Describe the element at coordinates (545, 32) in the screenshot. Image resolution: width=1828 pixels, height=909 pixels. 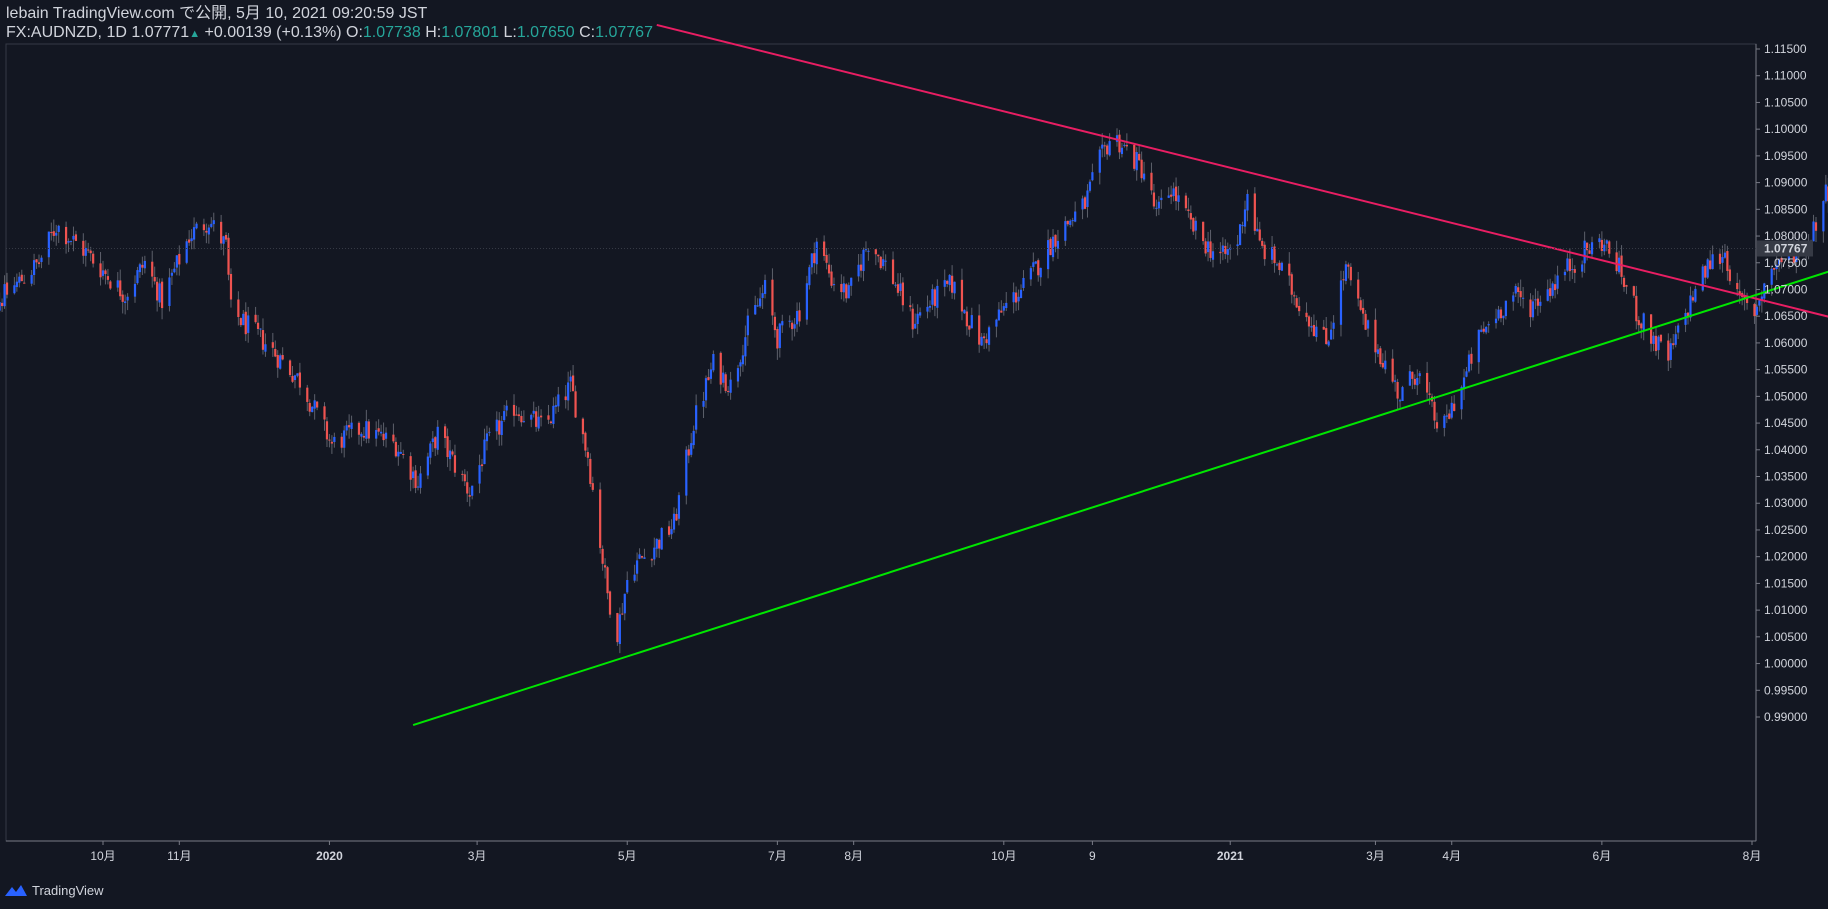
I see `low-value: 1.07650` at that location.